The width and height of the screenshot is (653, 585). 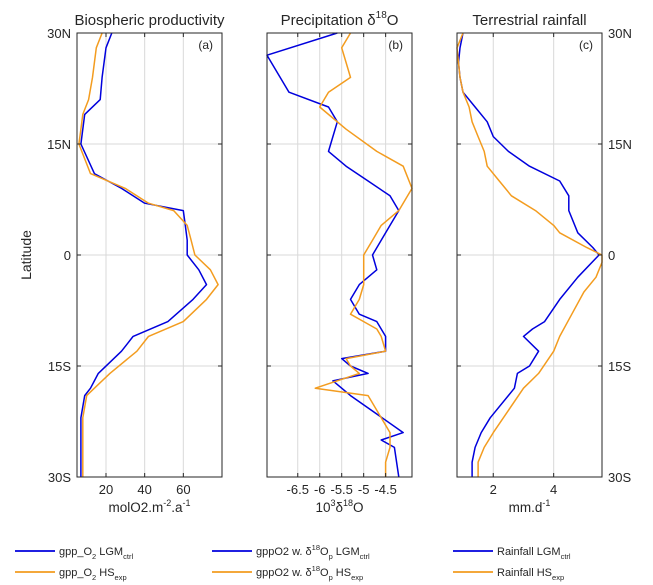 I want to click on series-line-orange, so click(x=363, y=254).